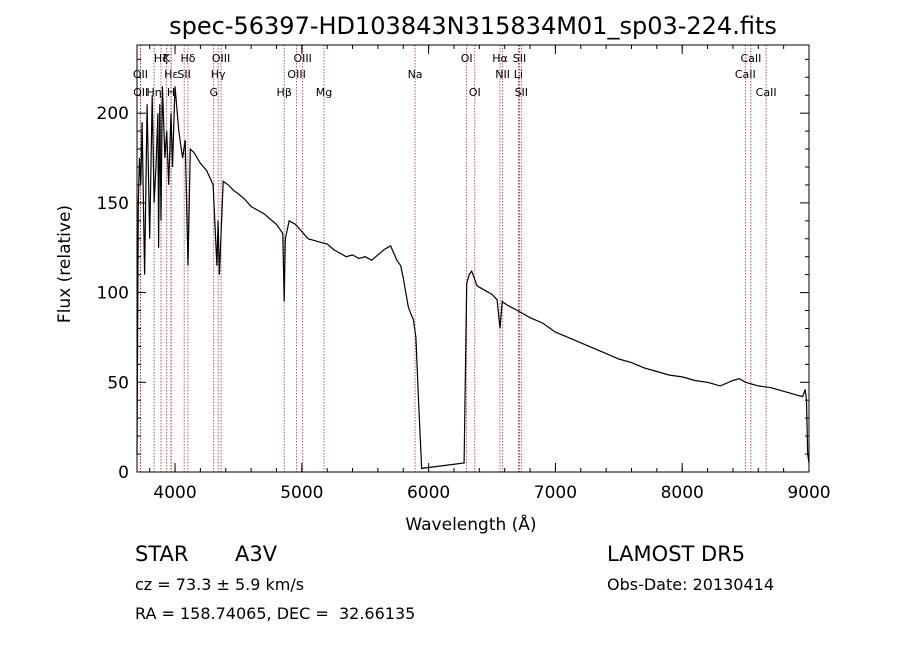 The height and width of the screenshot is (649, 900). What do you see at coordinates (415, 74) in the screenshot?
I see `line-marker-label: Na` at bounding box center [415, 74].